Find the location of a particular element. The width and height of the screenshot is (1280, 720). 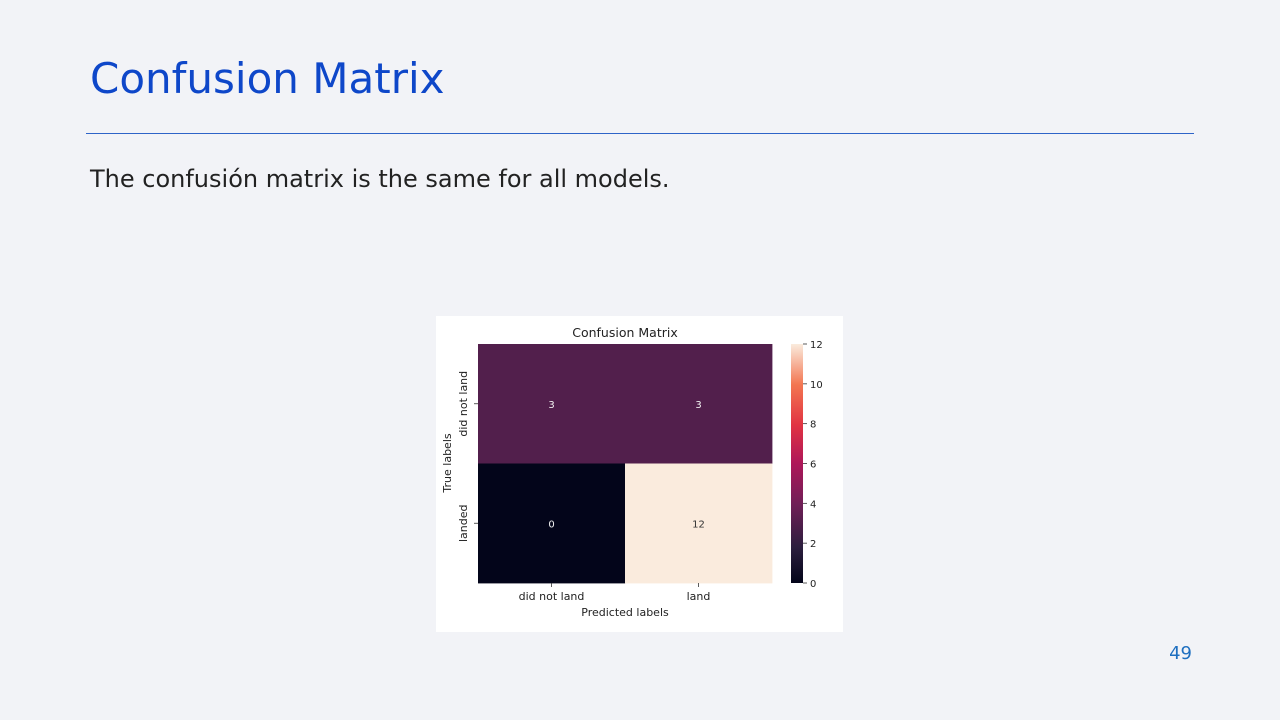

x-tick-label: did not land is located at coordinates (552, 596).